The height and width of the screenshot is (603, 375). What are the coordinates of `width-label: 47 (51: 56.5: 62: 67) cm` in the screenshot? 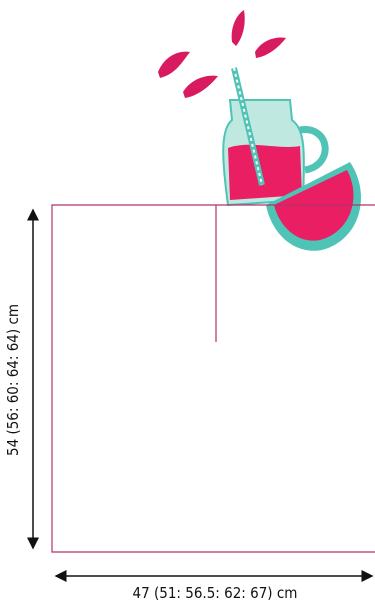 It's located at (215, 593).